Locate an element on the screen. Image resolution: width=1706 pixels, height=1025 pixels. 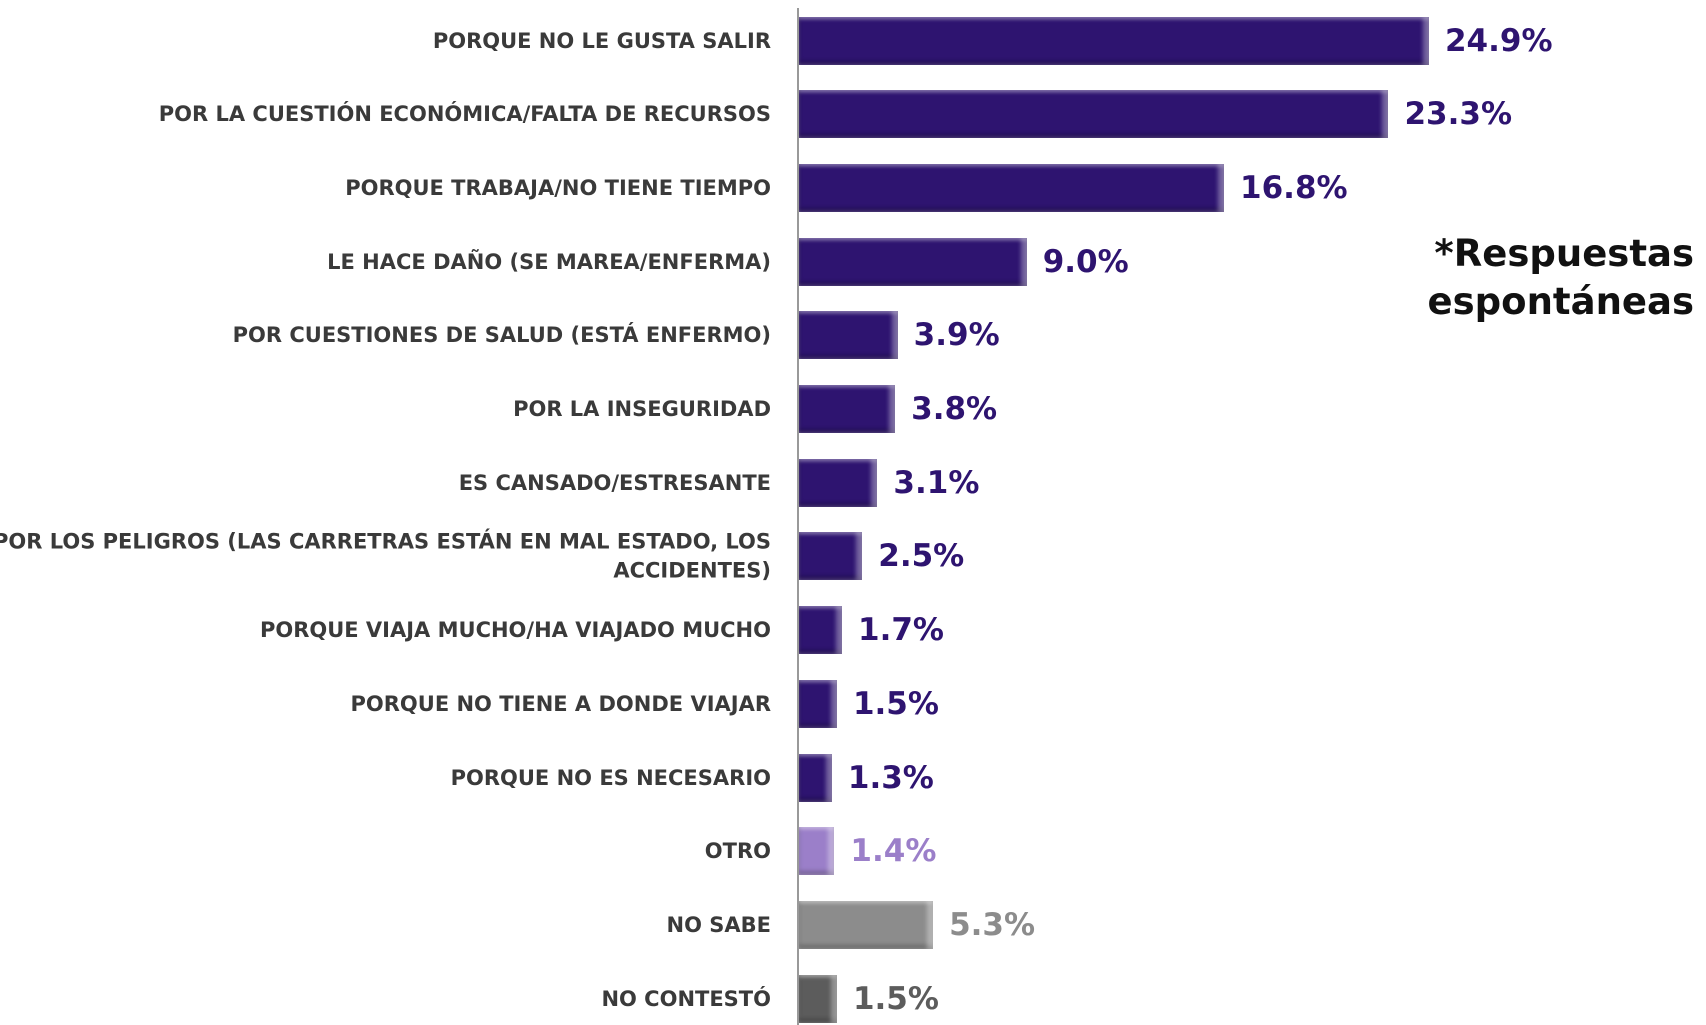
value-label: 5.3% is located at coordinates (992, 924).